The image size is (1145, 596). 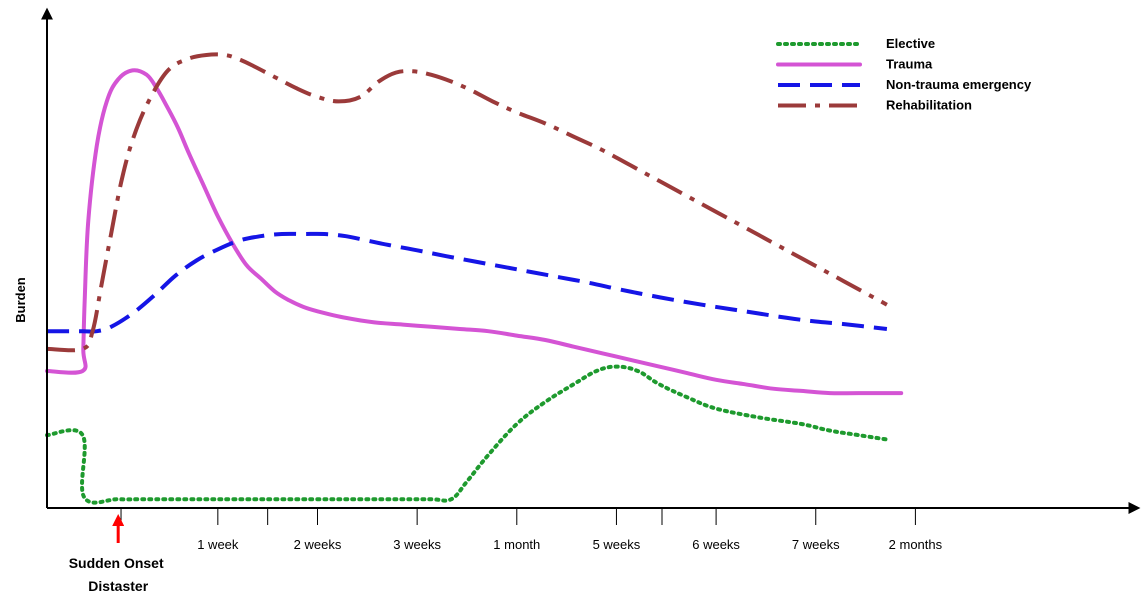 What do you see at coordinates (816, 544) in the screenshot?
I see `x-tick-label-6: 7 weeks` at bounding box center [816, 544].